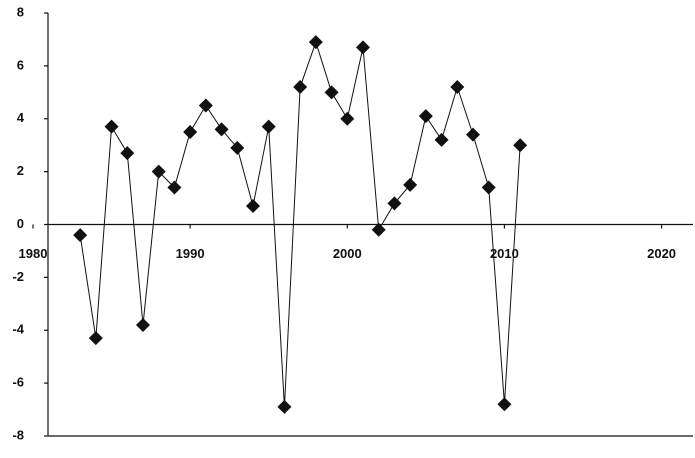 This screenshot has width=695, height=458. What do you see at coordinates (21, 117) in the screenshot?
I see `y-tick-label: 4` at bounding box center [21, 117].